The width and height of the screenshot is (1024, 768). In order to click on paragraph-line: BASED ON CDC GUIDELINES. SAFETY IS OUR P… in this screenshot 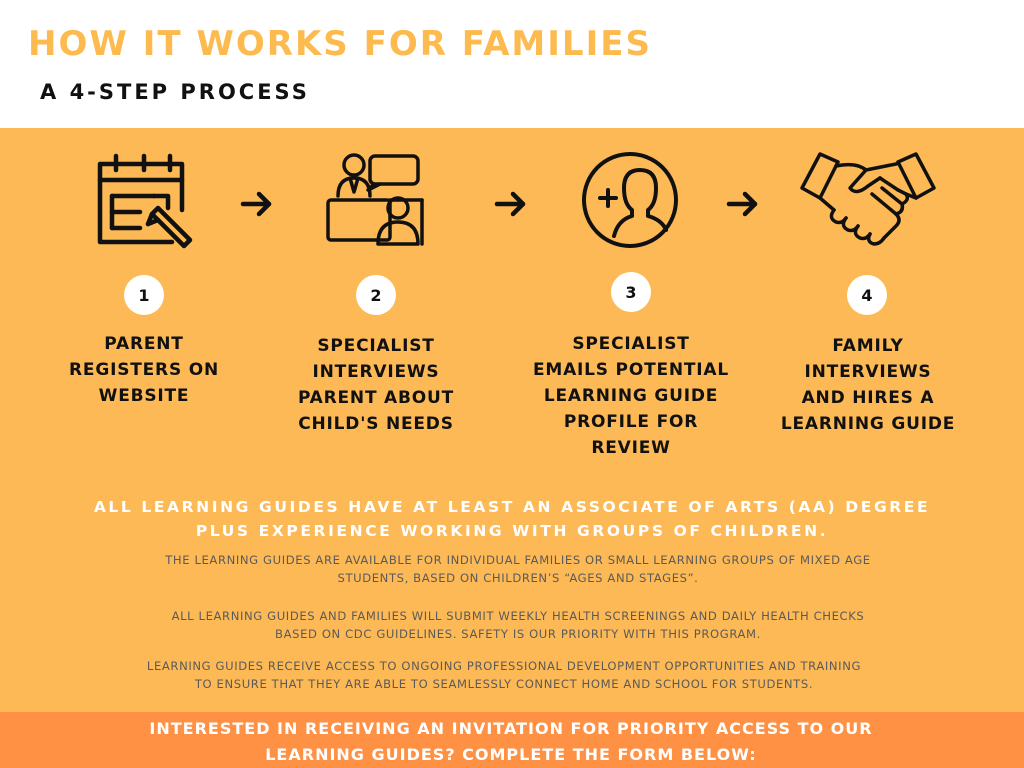, I will do `click(518, 634)`.